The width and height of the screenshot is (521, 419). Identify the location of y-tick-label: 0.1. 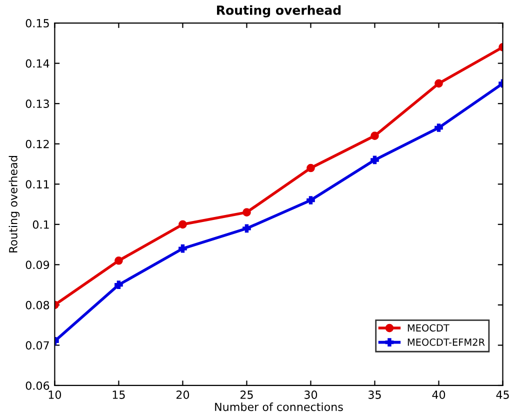
(40, 224).